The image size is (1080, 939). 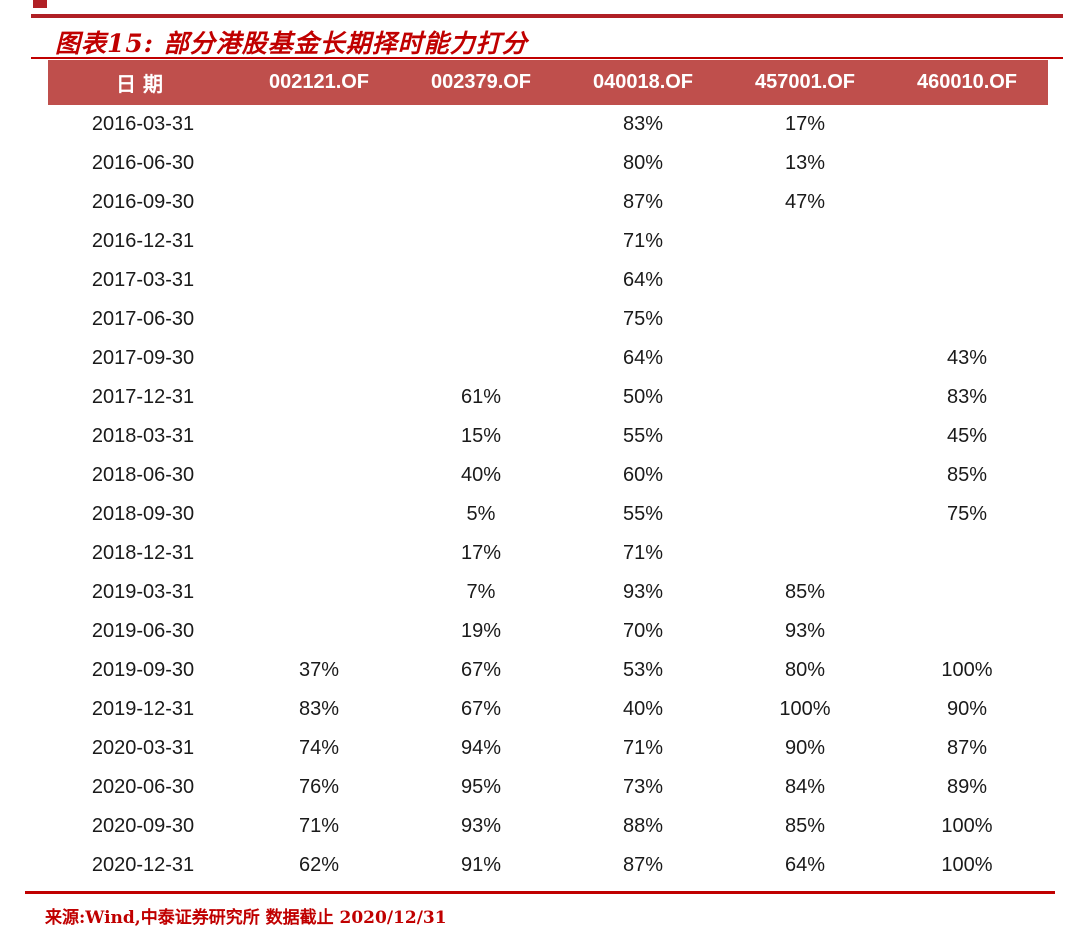 What do you see at coordinates (548, 826) in the screenshot?
I see `table-row: 2020-09-30 71% 93% 88% 85% 100%` at bounding box center [548, 826].